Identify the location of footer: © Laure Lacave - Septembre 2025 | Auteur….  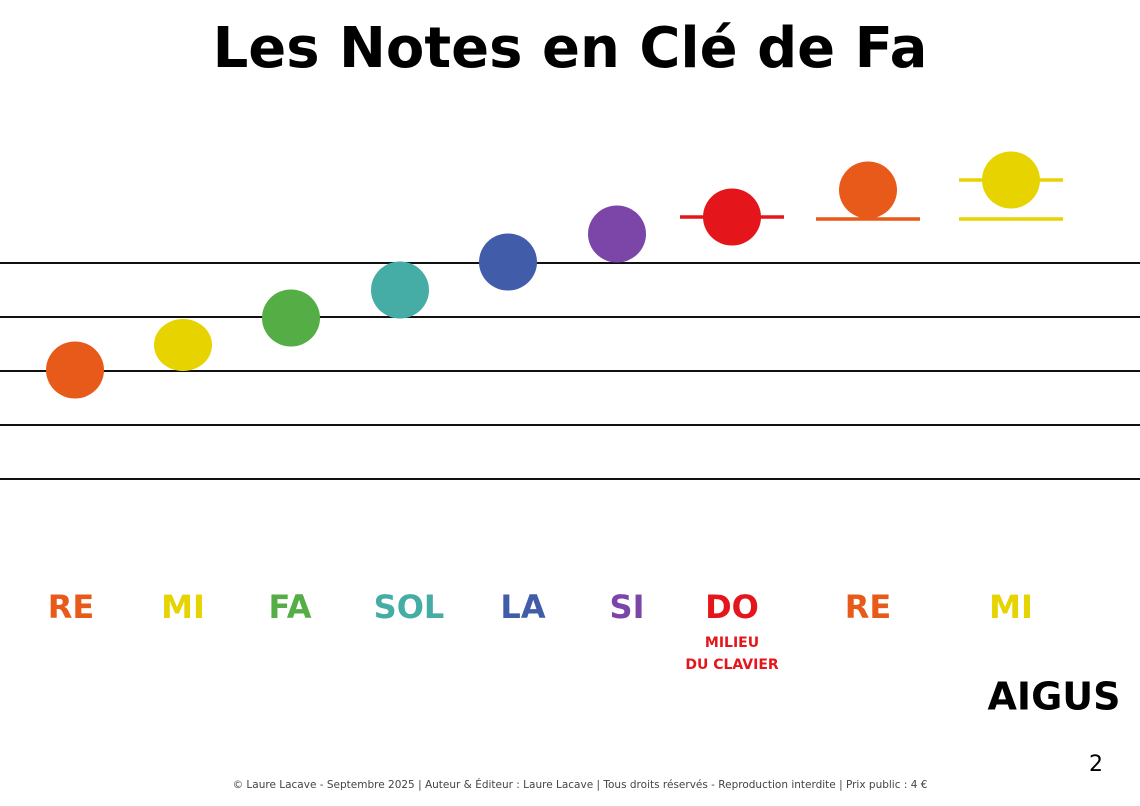
(580, 784).